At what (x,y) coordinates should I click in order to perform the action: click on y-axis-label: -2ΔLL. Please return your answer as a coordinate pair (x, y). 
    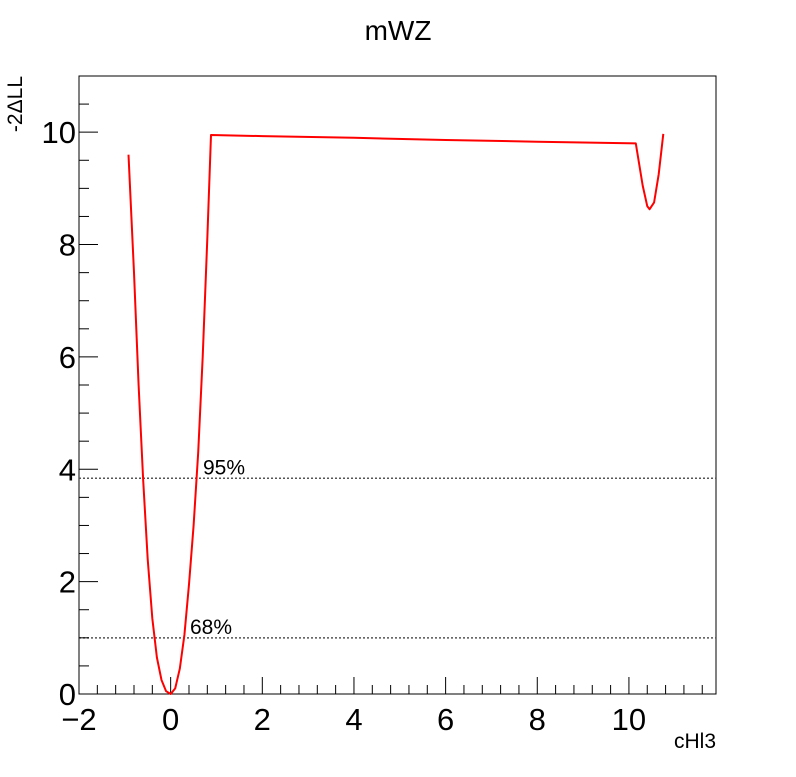
    Looking at the image, I should click on (15, 104).